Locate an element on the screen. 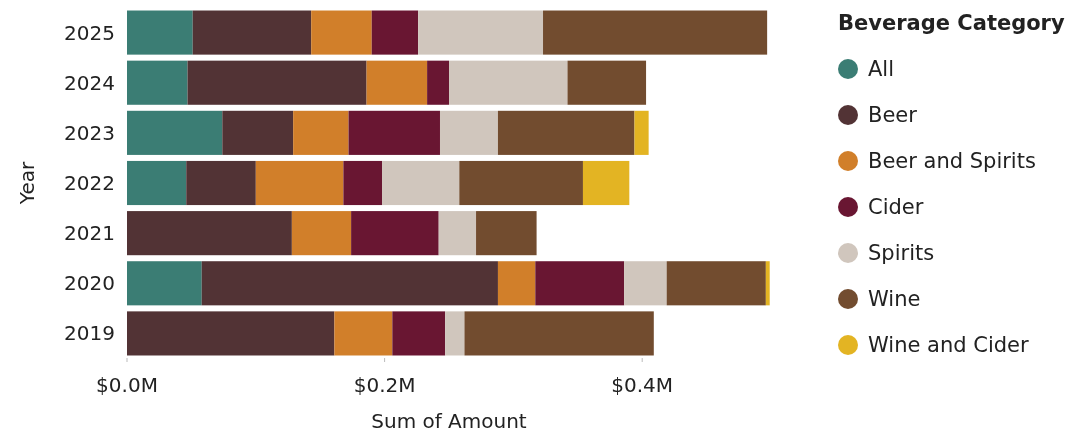  x-tick-label: $0.2M is located at coordinates (384, 385).